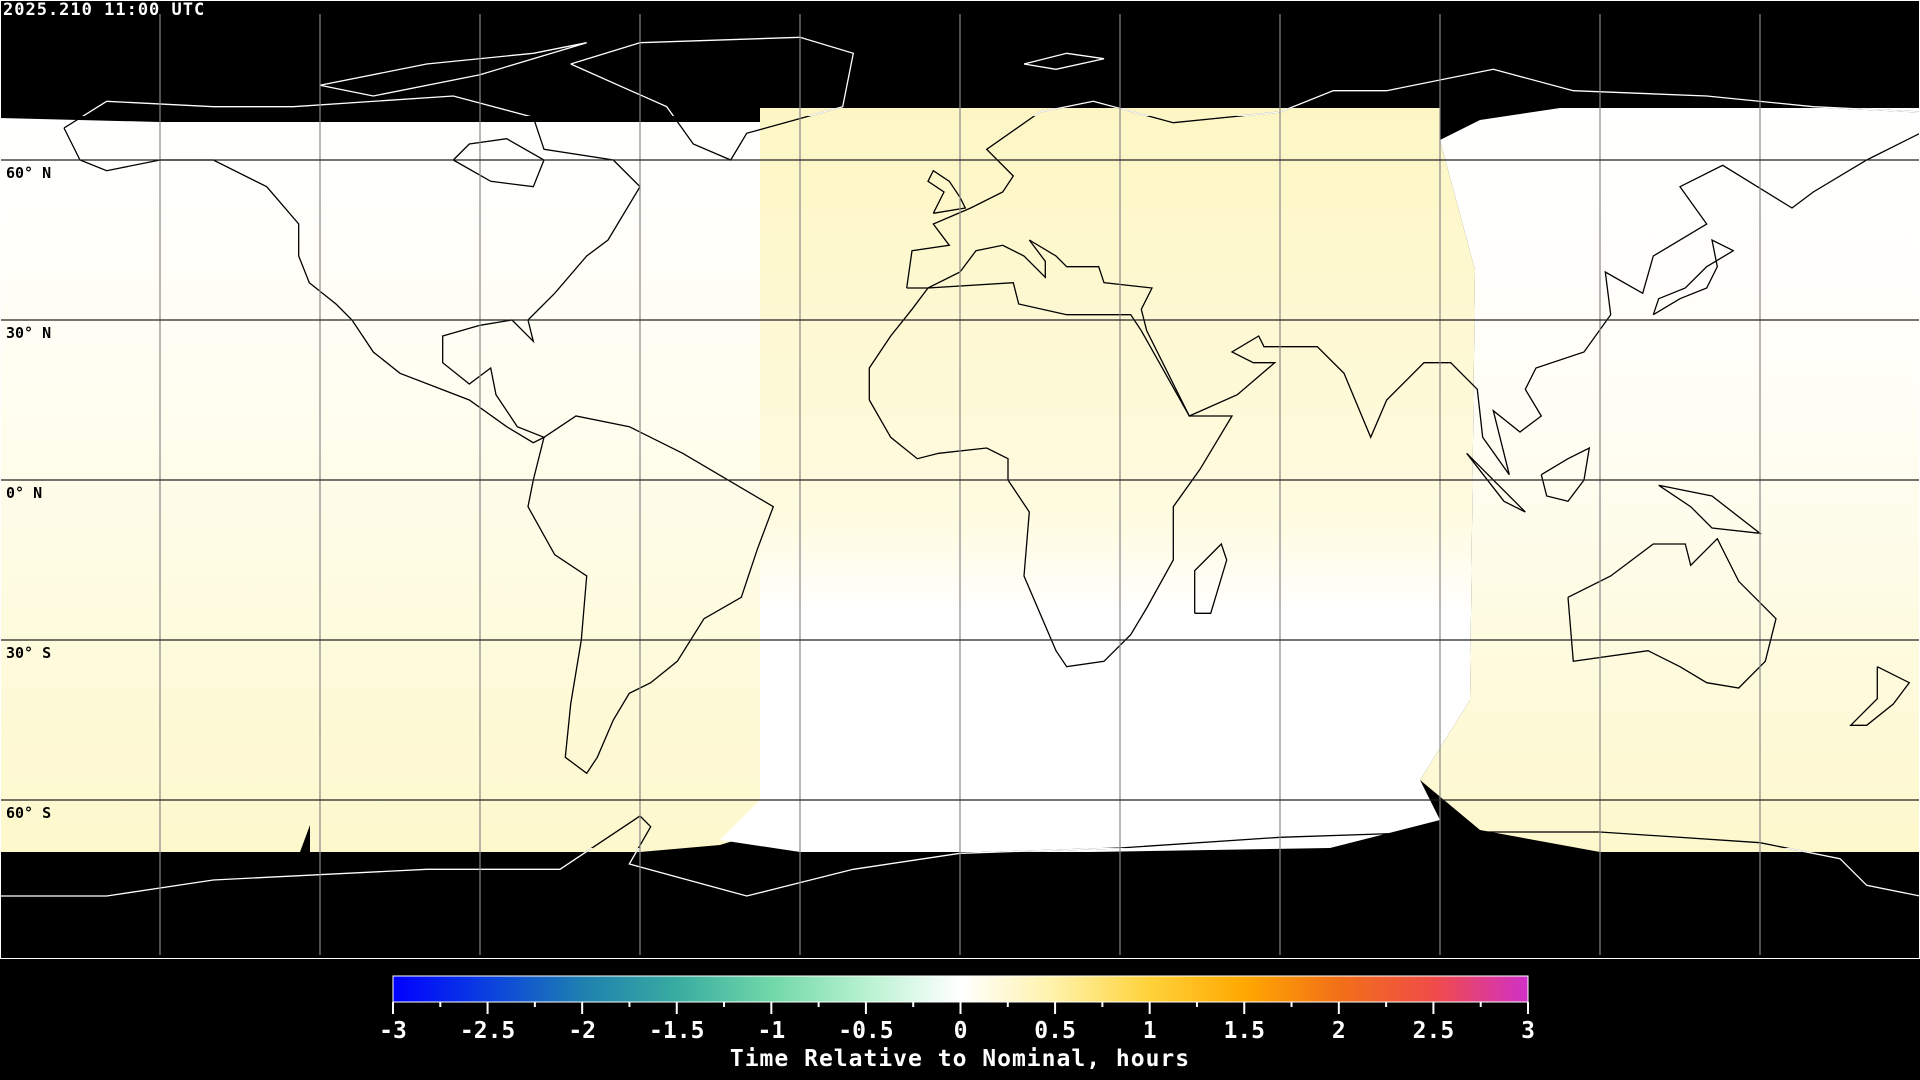 This screenshot has height=1080, width=1920. What do you see at coordinates (1211, 578) in the screenshot?
I see `coastline-madagascar` at bounding box center [1211, 578].